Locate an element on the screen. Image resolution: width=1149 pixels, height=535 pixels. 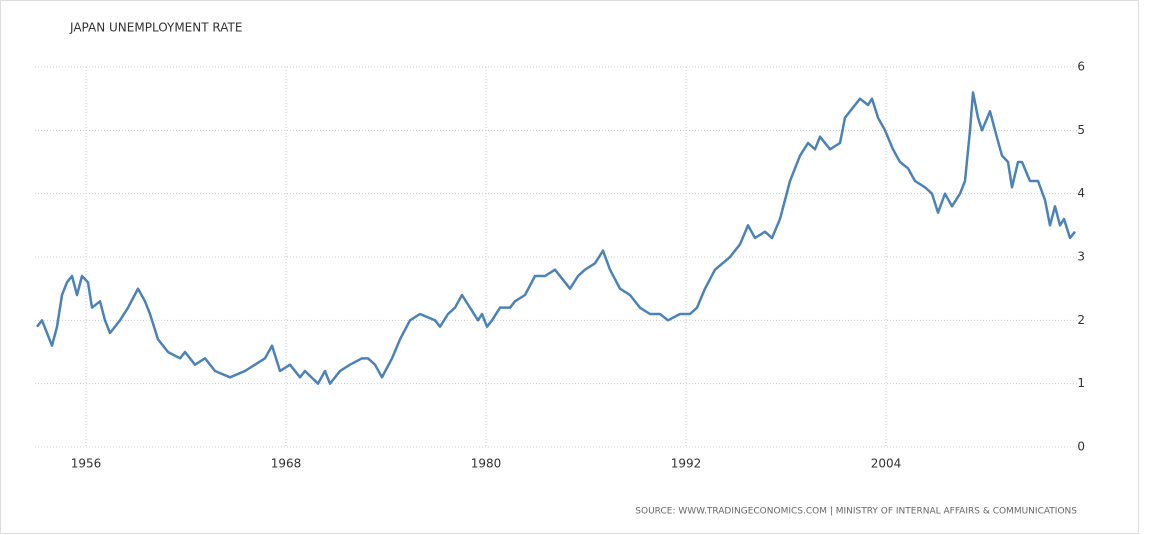
y-tick-label: 6 is located at coordinates (1081, 67).